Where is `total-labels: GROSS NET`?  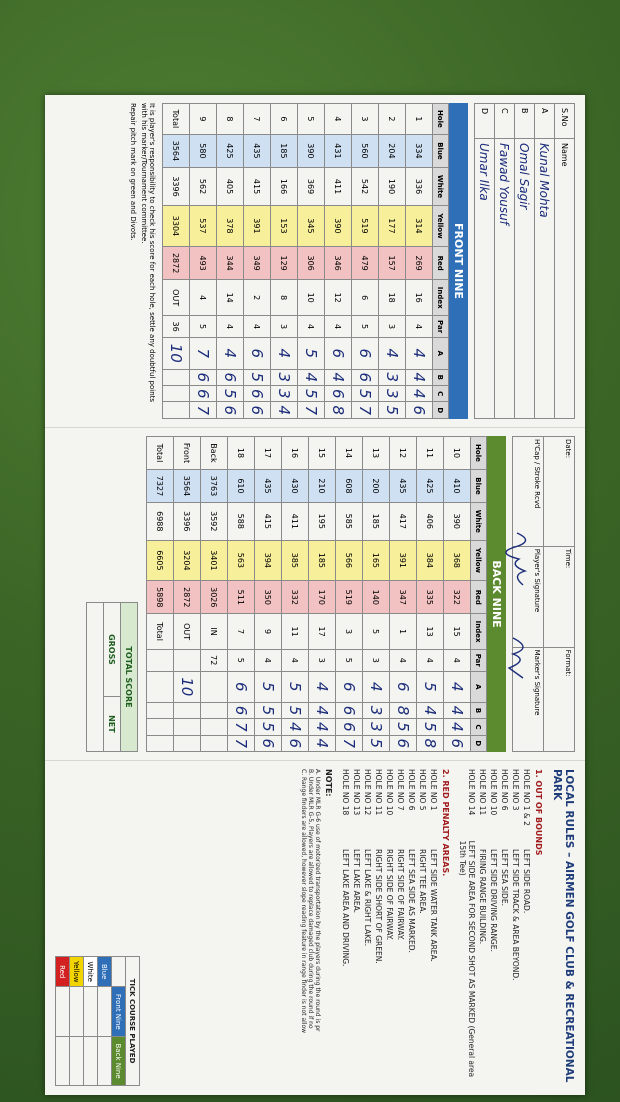 total-labels: GROSS NET is located at coordinates (112, 677).